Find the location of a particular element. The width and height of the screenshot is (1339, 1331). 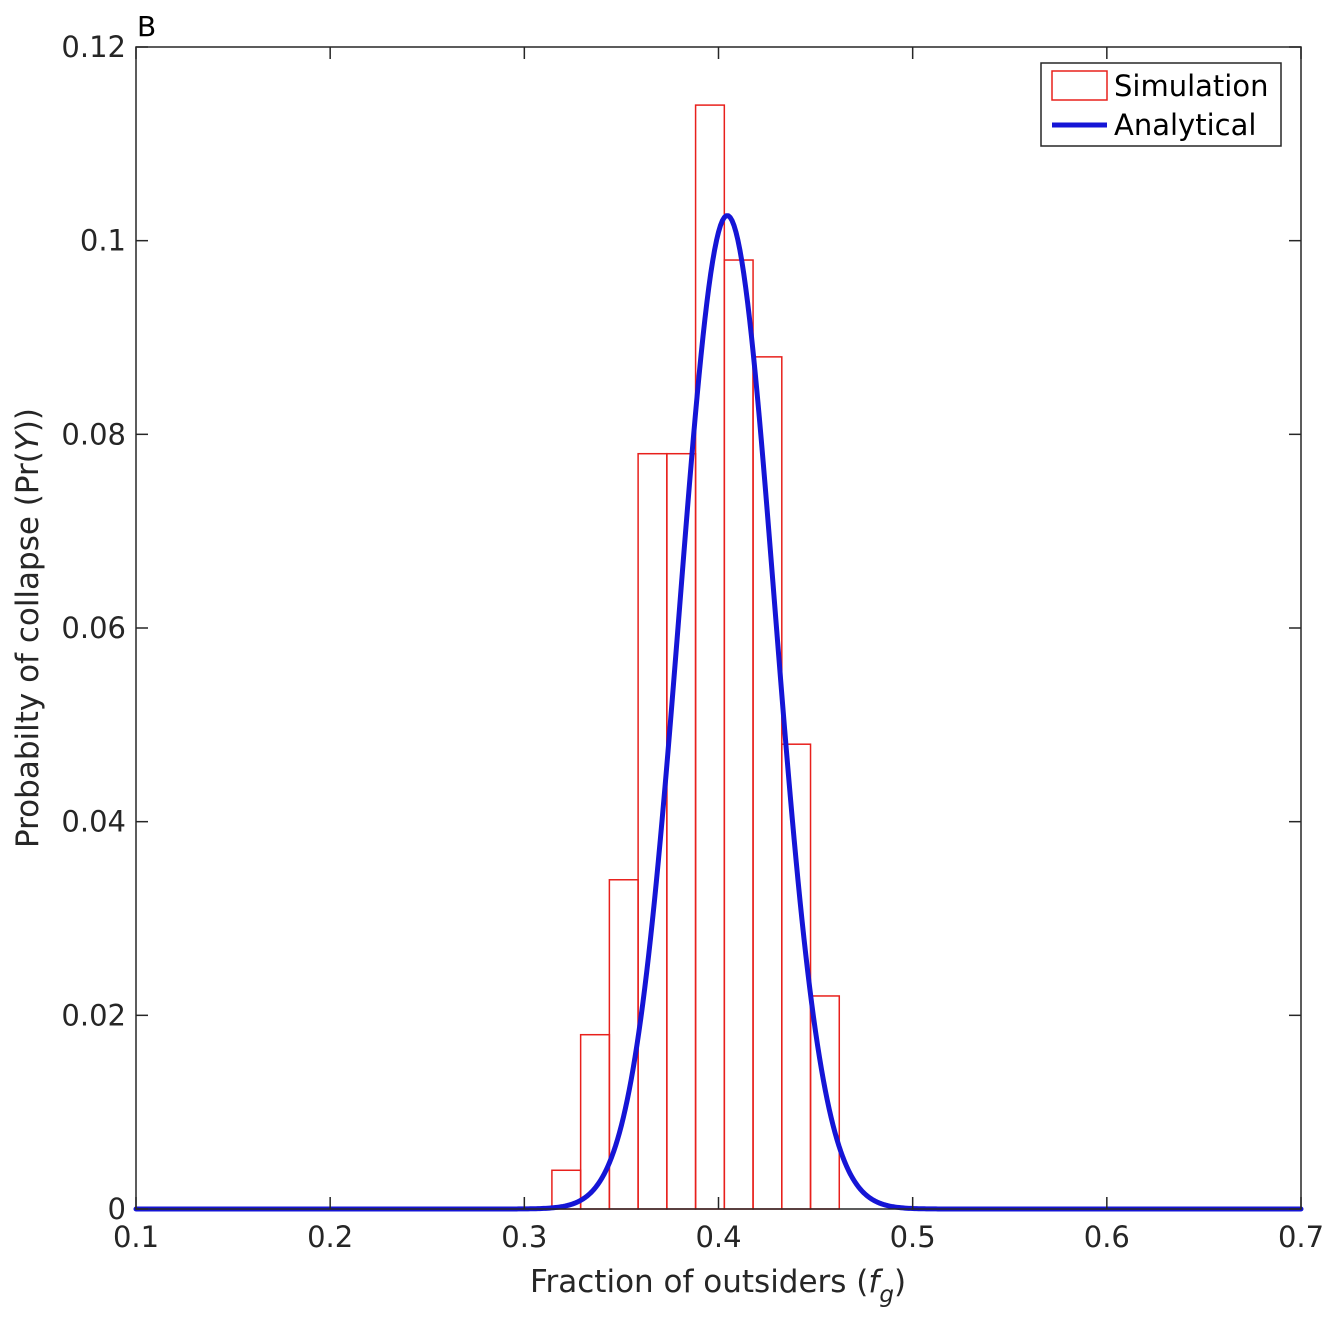

x-tick-label: 0.7 is located at coordinates (1301, 1237).